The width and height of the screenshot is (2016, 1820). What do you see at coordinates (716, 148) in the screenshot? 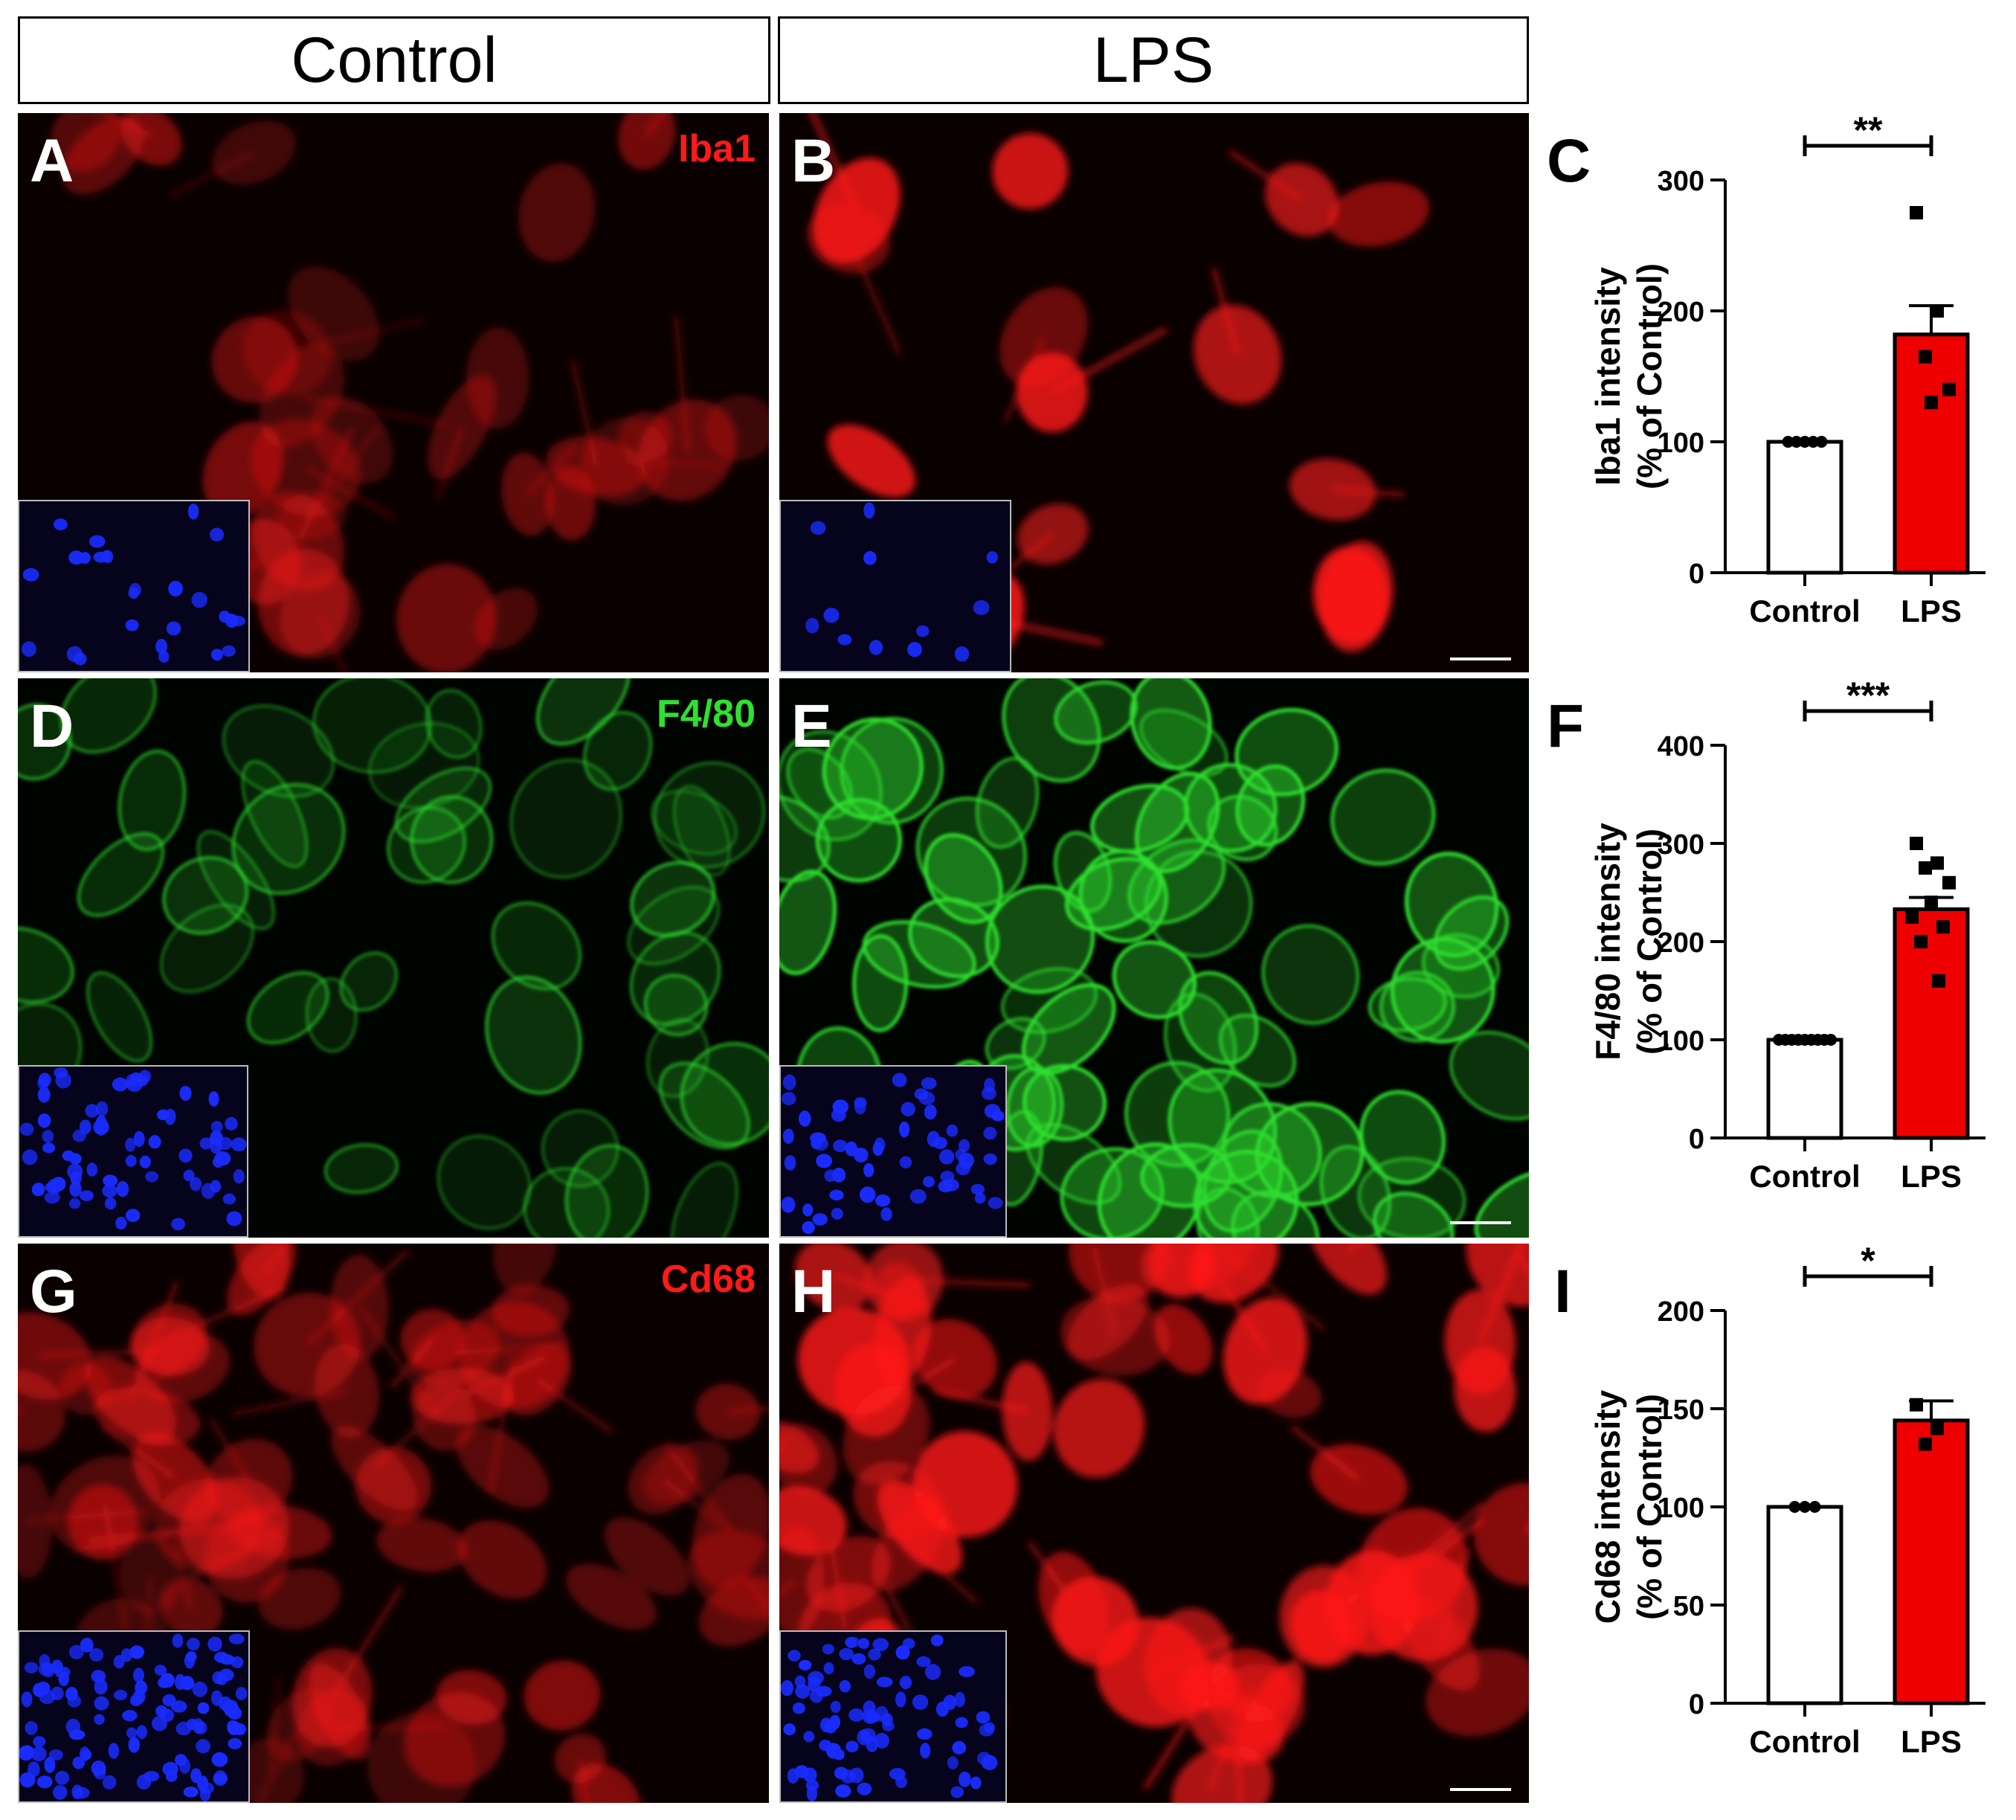
I see `marker-label-iba1: Iba1` at bounding box center [716, 148].